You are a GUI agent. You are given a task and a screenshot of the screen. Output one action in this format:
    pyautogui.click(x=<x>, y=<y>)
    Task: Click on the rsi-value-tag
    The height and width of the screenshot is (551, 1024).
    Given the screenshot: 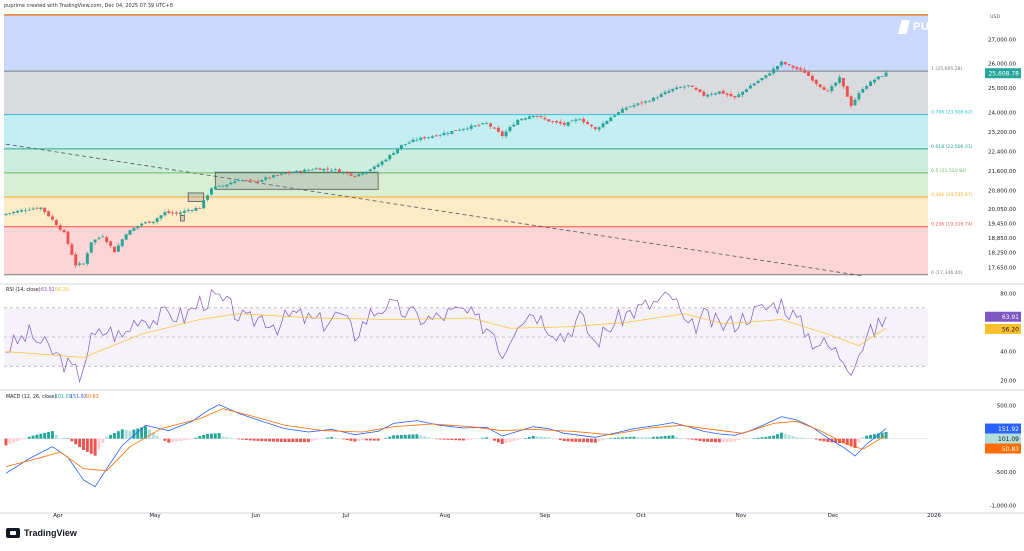 What is the action you would take?
    pyautogui.click(x=1003, y=316)
    